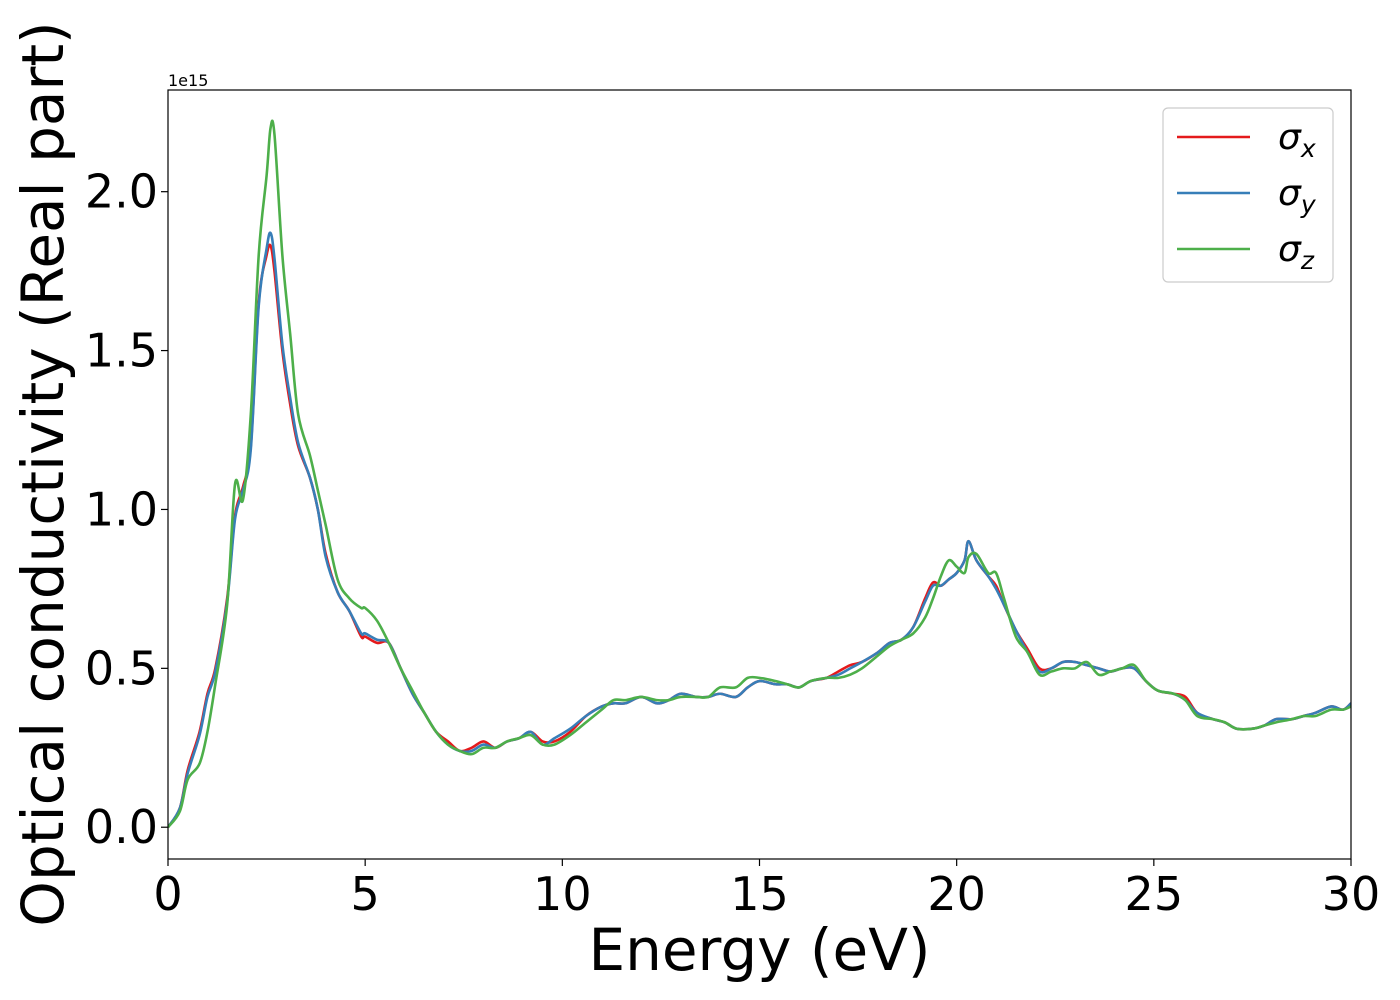 The height and width of the screenshot is (1000, 1400). Describe the element at coordinates (121, 827) in the screenshot. I see `y-tick-label: 0.0` at that location.